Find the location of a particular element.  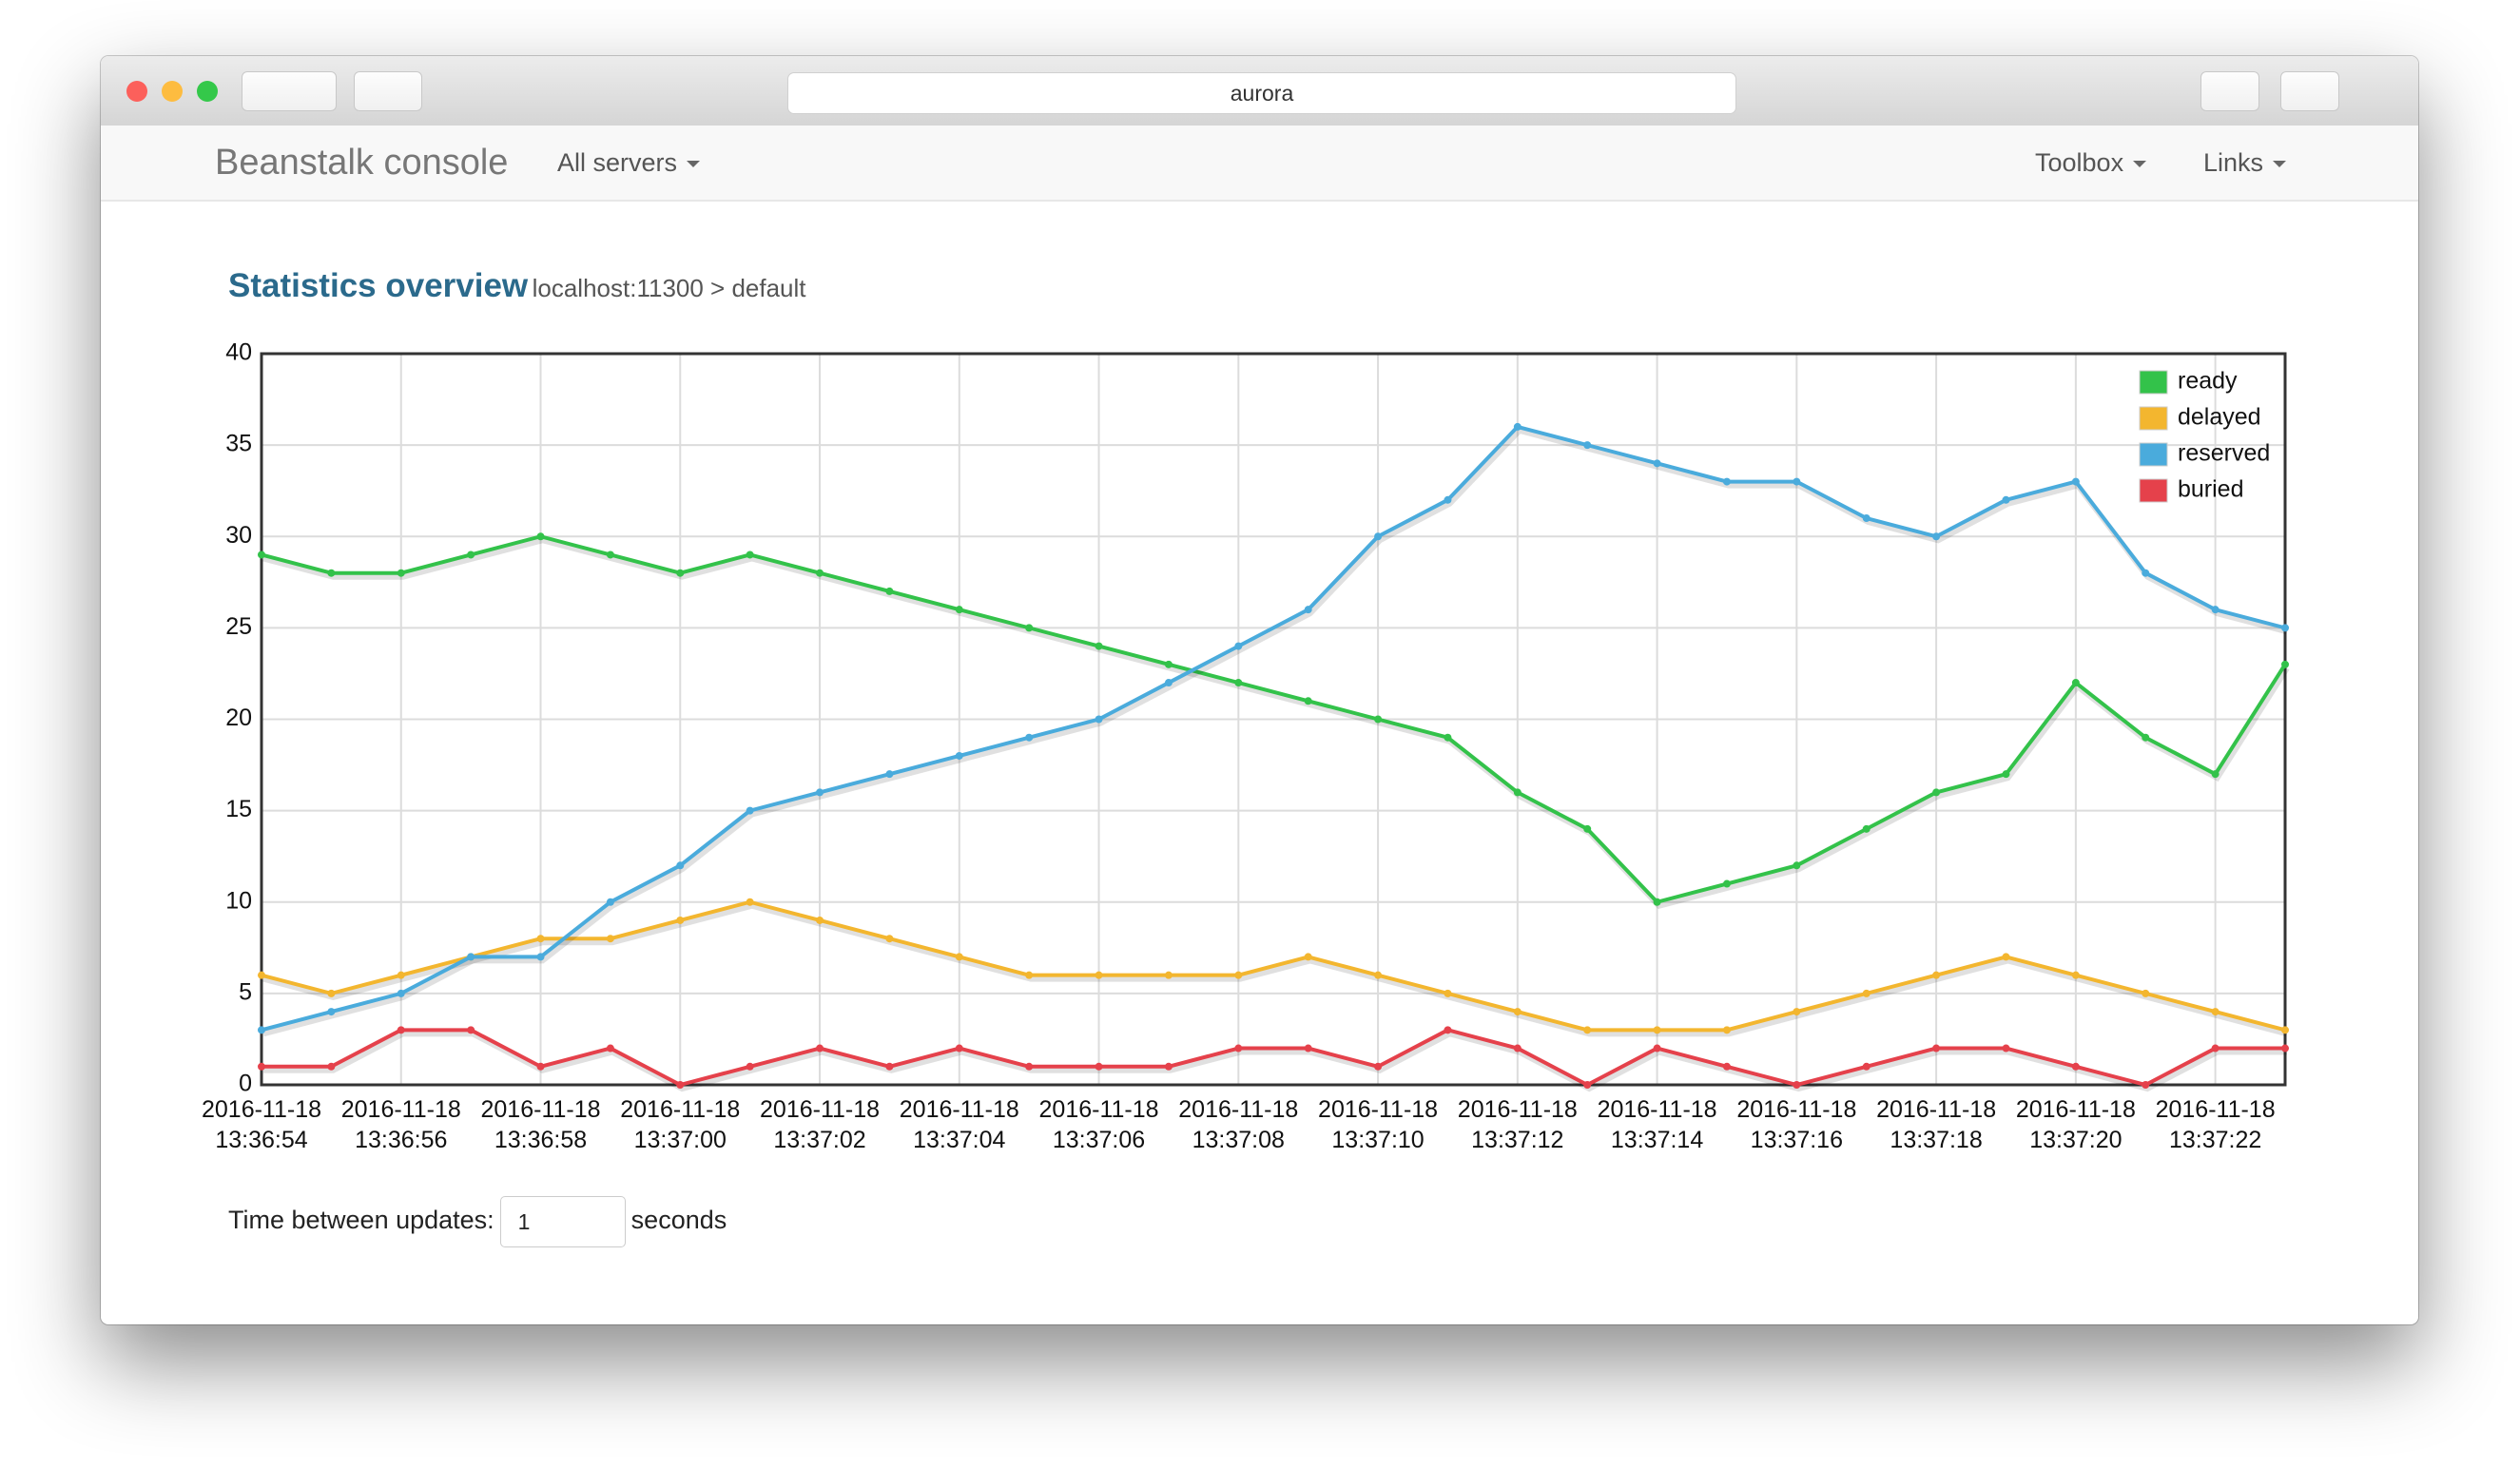

x-tick-label: 2016-11-18 13:37:22 is located at coordinates (2216, 1124).